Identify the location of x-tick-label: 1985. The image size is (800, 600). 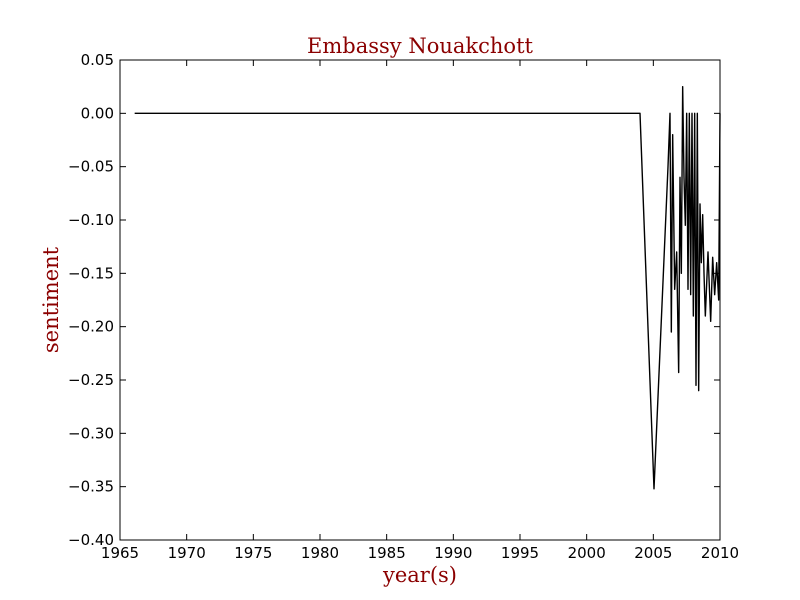
(387, 553).